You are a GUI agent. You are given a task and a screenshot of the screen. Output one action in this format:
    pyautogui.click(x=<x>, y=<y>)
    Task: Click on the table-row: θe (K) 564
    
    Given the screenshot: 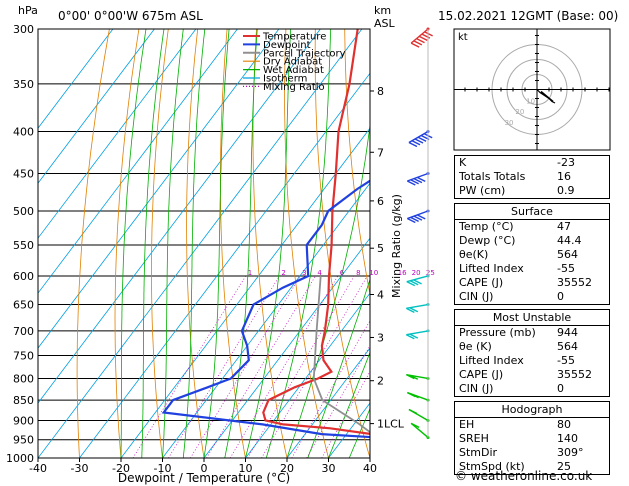 What is the action you would take?
    pyautogui.click(x=532, y=347)
    